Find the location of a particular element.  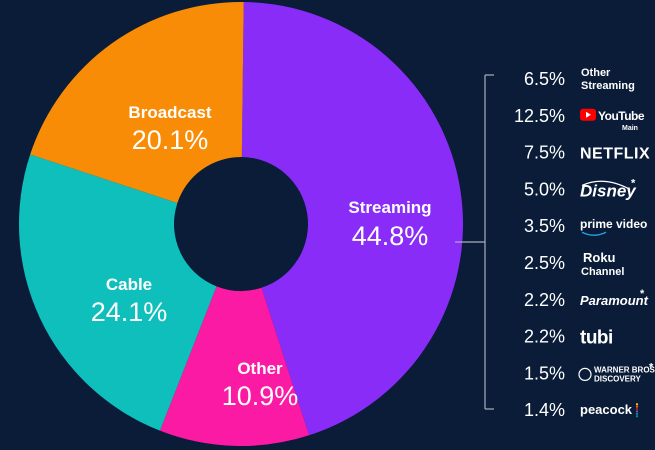

breakdown-row-peacock: 1.4% peacock is located at coordinates (581, 410).